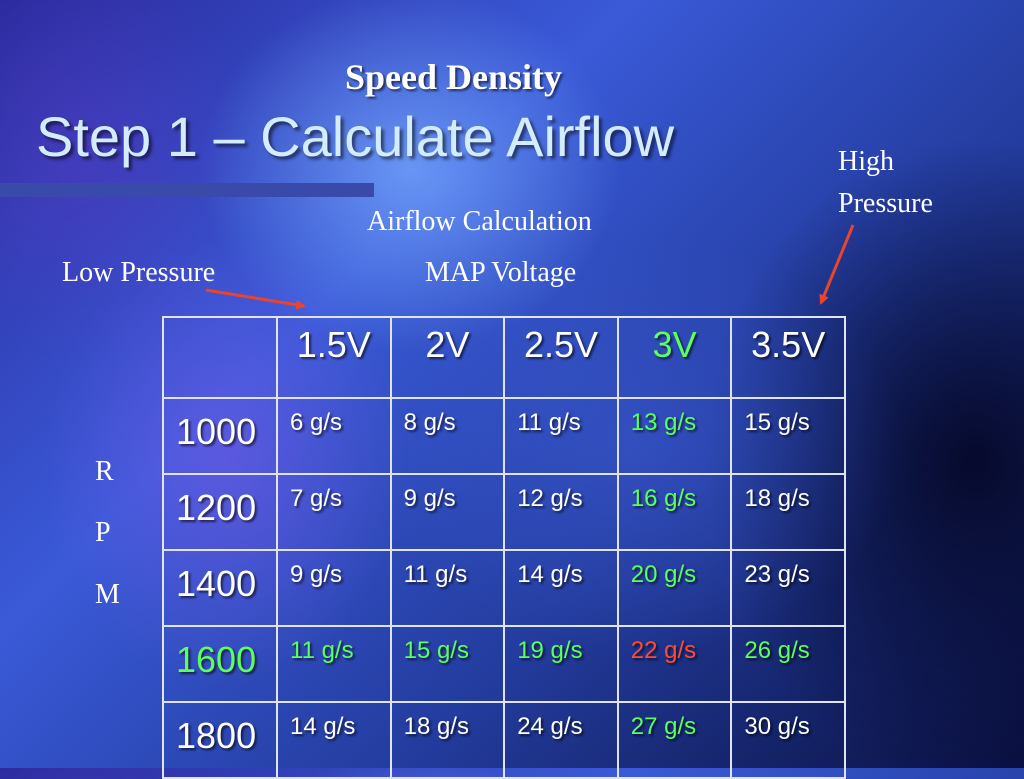 The height and width of the screenshot is (779, 1024). What do you see at coordinates (107, 594) in the screenshot?
I see `rpm-letter-m: M` at bounding box center [107, 594].